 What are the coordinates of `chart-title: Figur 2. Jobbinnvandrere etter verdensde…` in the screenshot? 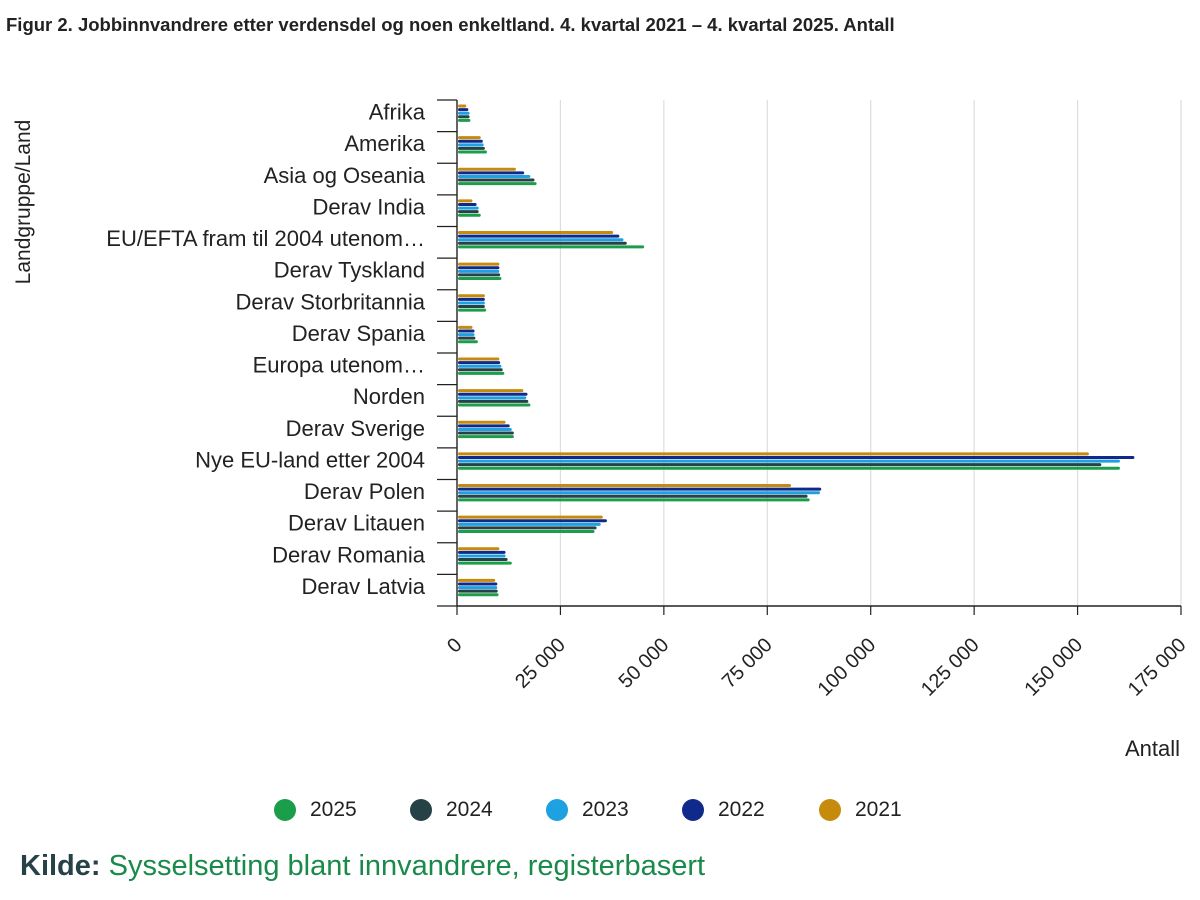 It's located at (450, 24).